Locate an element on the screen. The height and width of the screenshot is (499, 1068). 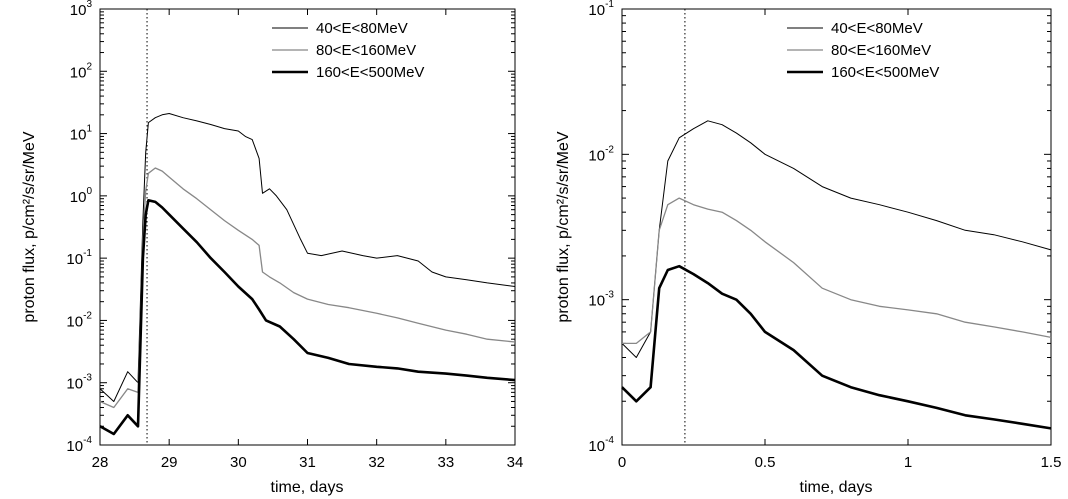
left-legend: 40<E<80MeV 80<E<160MeV 160<E<500MeV is located at coordinates (348, 50).